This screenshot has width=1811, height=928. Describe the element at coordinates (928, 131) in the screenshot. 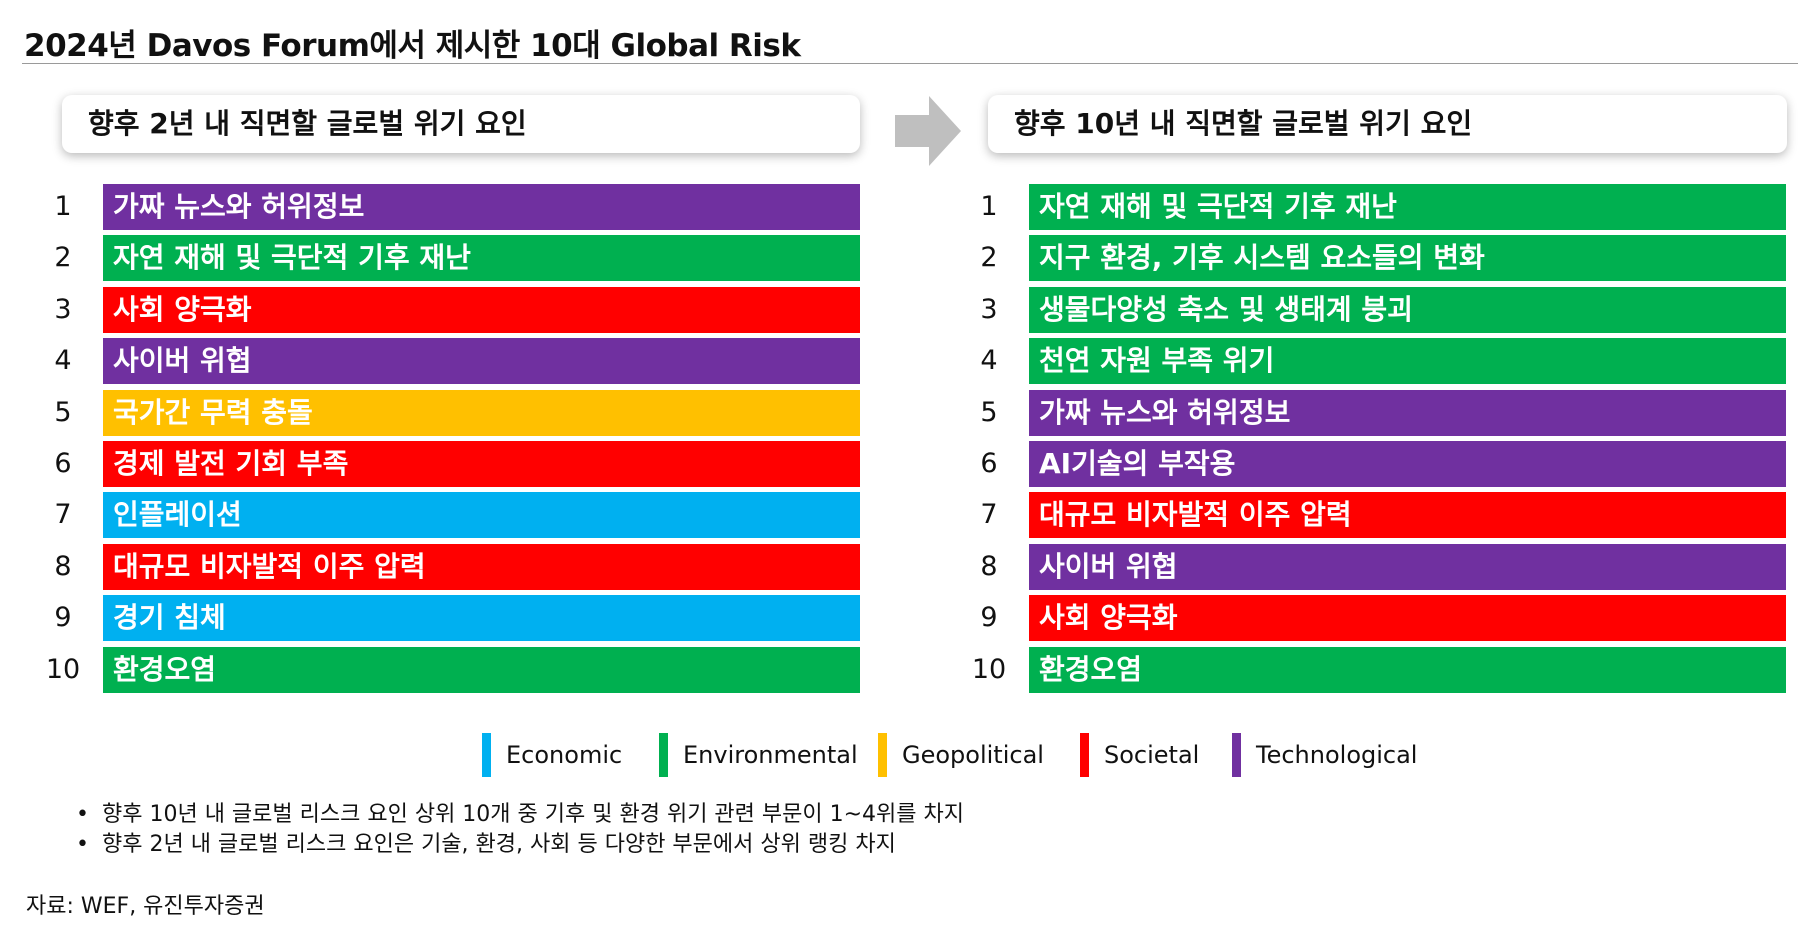

I see `right-arrow-icon` at that location.